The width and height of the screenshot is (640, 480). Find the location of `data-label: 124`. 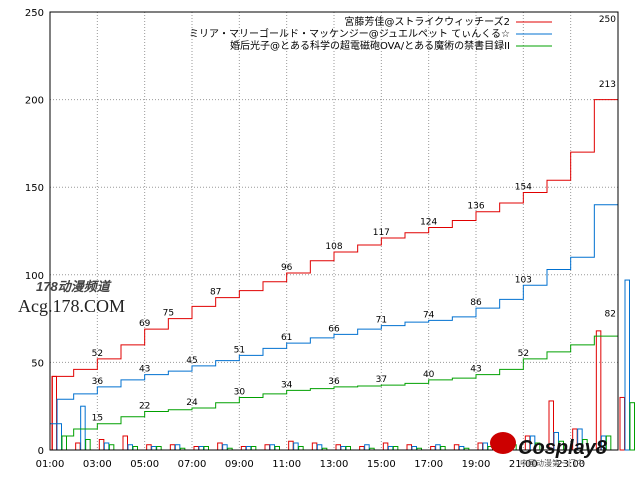

data-label: 124 is located at coordinates (428, 222).